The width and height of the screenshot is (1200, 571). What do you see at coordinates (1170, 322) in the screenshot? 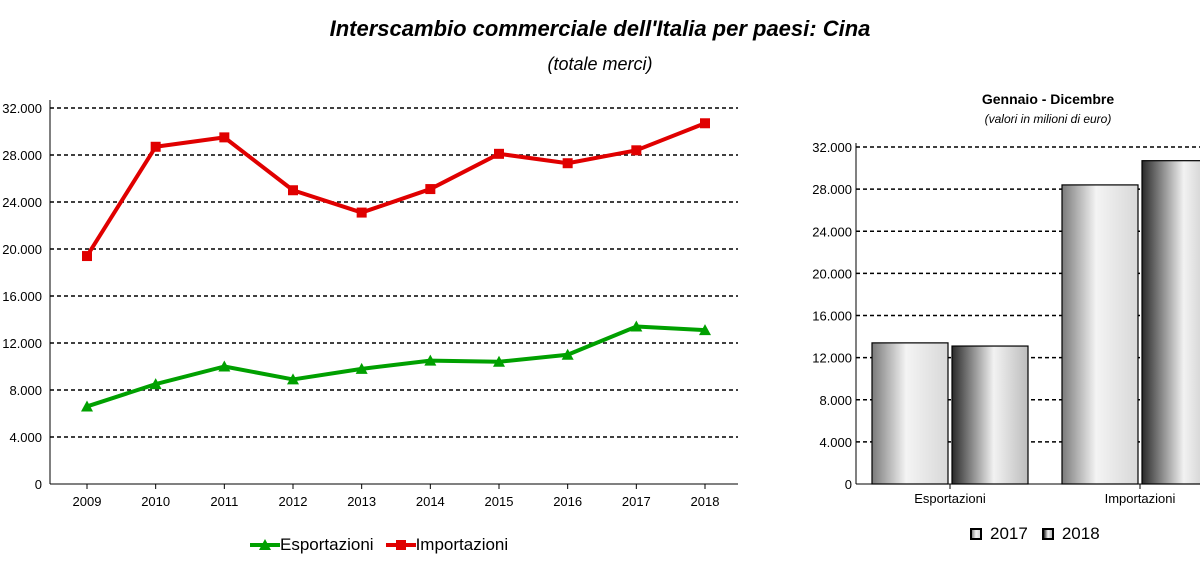
I see `bar-importazioni-2018` at bounding box center [1170, 322].